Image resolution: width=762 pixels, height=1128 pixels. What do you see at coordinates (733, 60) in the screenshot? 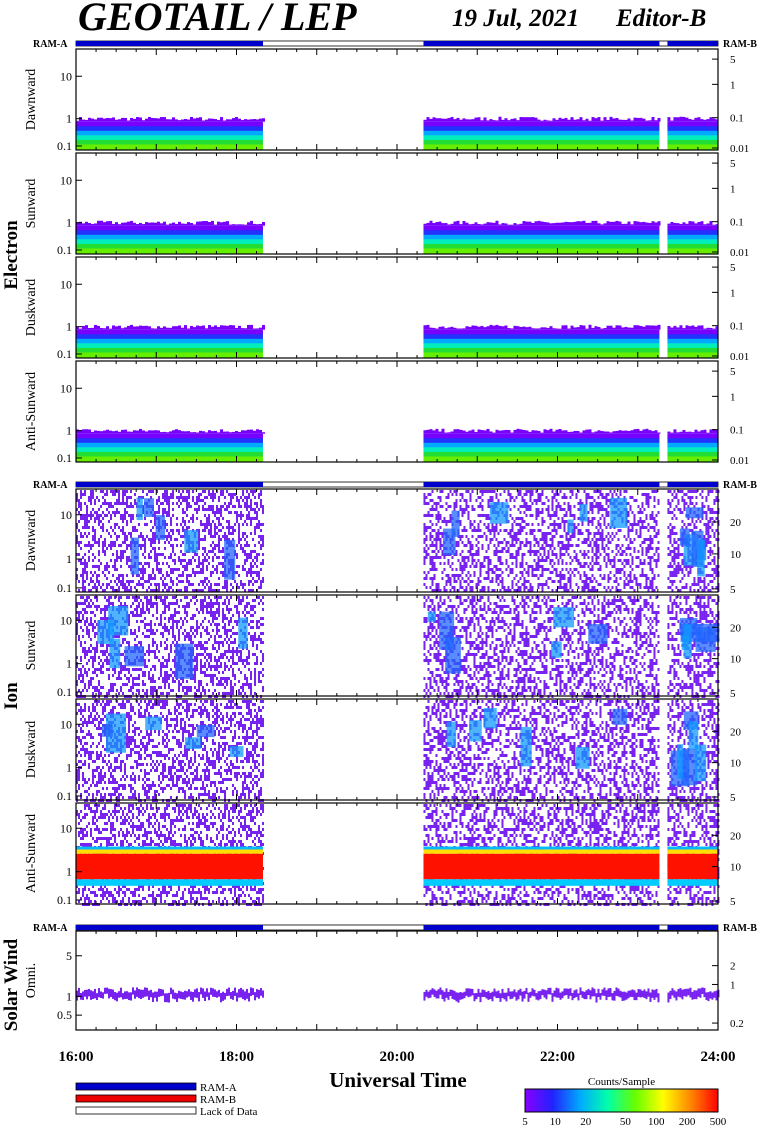
I see `right-tick-label: 5` at bounding box center [733, 60].